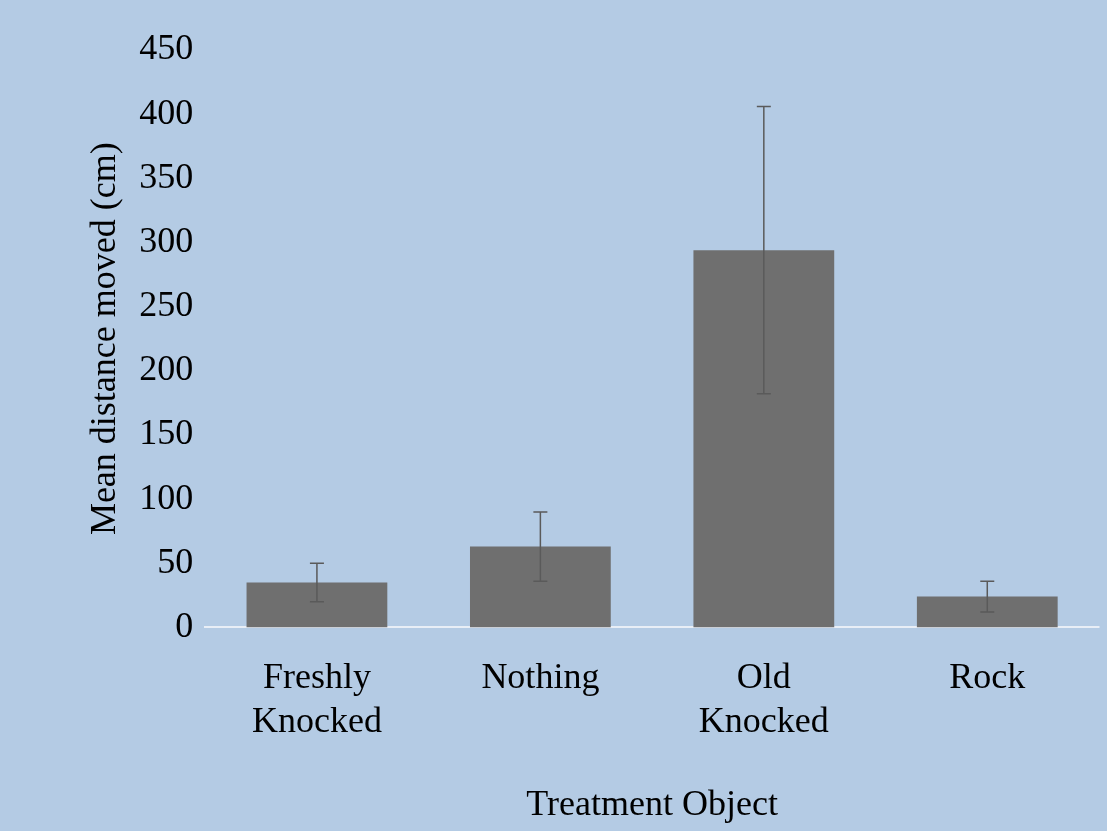 This screenshot has height=831, width=1107. I want to click on x-tick-label: Rock, so click(987, 676).